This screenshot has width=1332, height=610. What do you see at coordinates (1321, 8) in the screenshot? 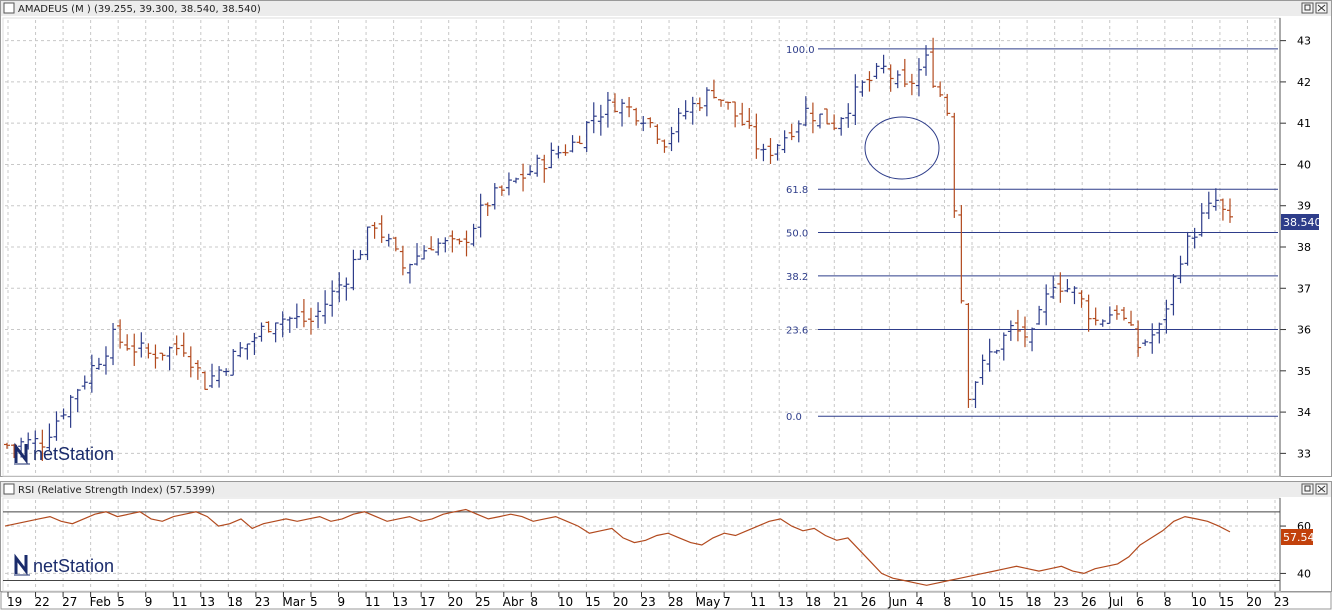
I see `price-close-button` at bounding box center [1321, 8].